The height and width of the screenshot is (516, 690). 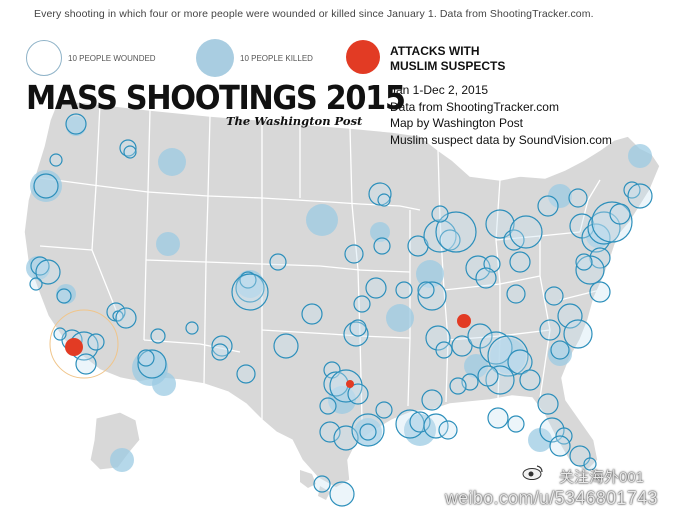 What do you see at coordinates (501, 139) in the screenshot?
I see `credits-muslim-source: Muslim suspect data by SoundVision.com` at bounding box center [501, 139].